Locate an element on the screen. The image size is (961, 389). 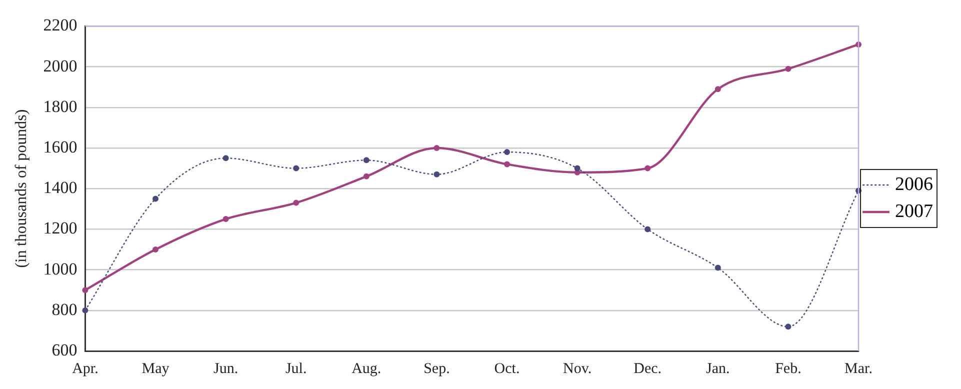
legend-label: 2006 is located at coordinates (914, 184).